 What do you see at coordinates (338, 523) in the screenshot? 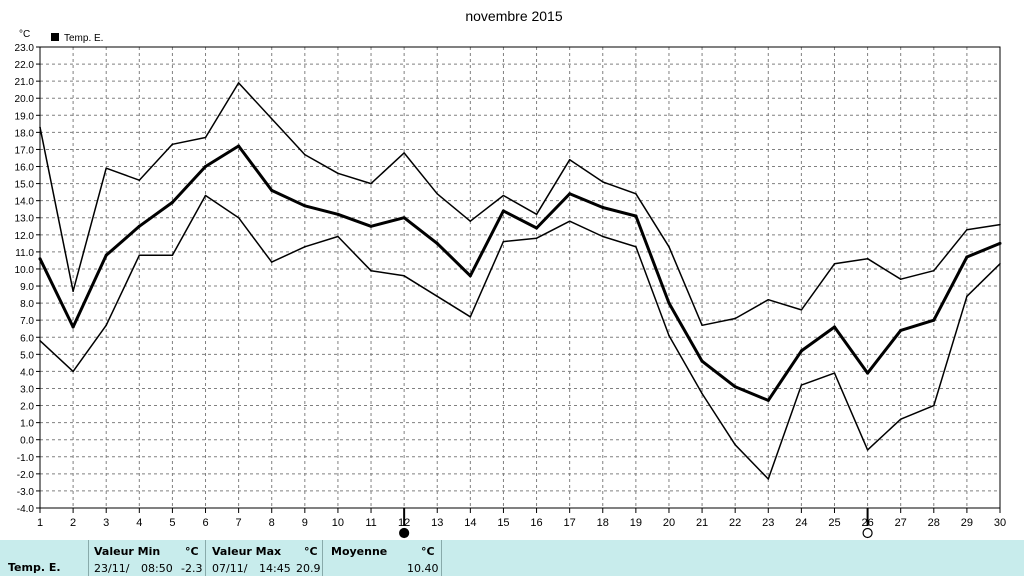
I see `x-tick-label: 10` at bounding box center [338, 523].